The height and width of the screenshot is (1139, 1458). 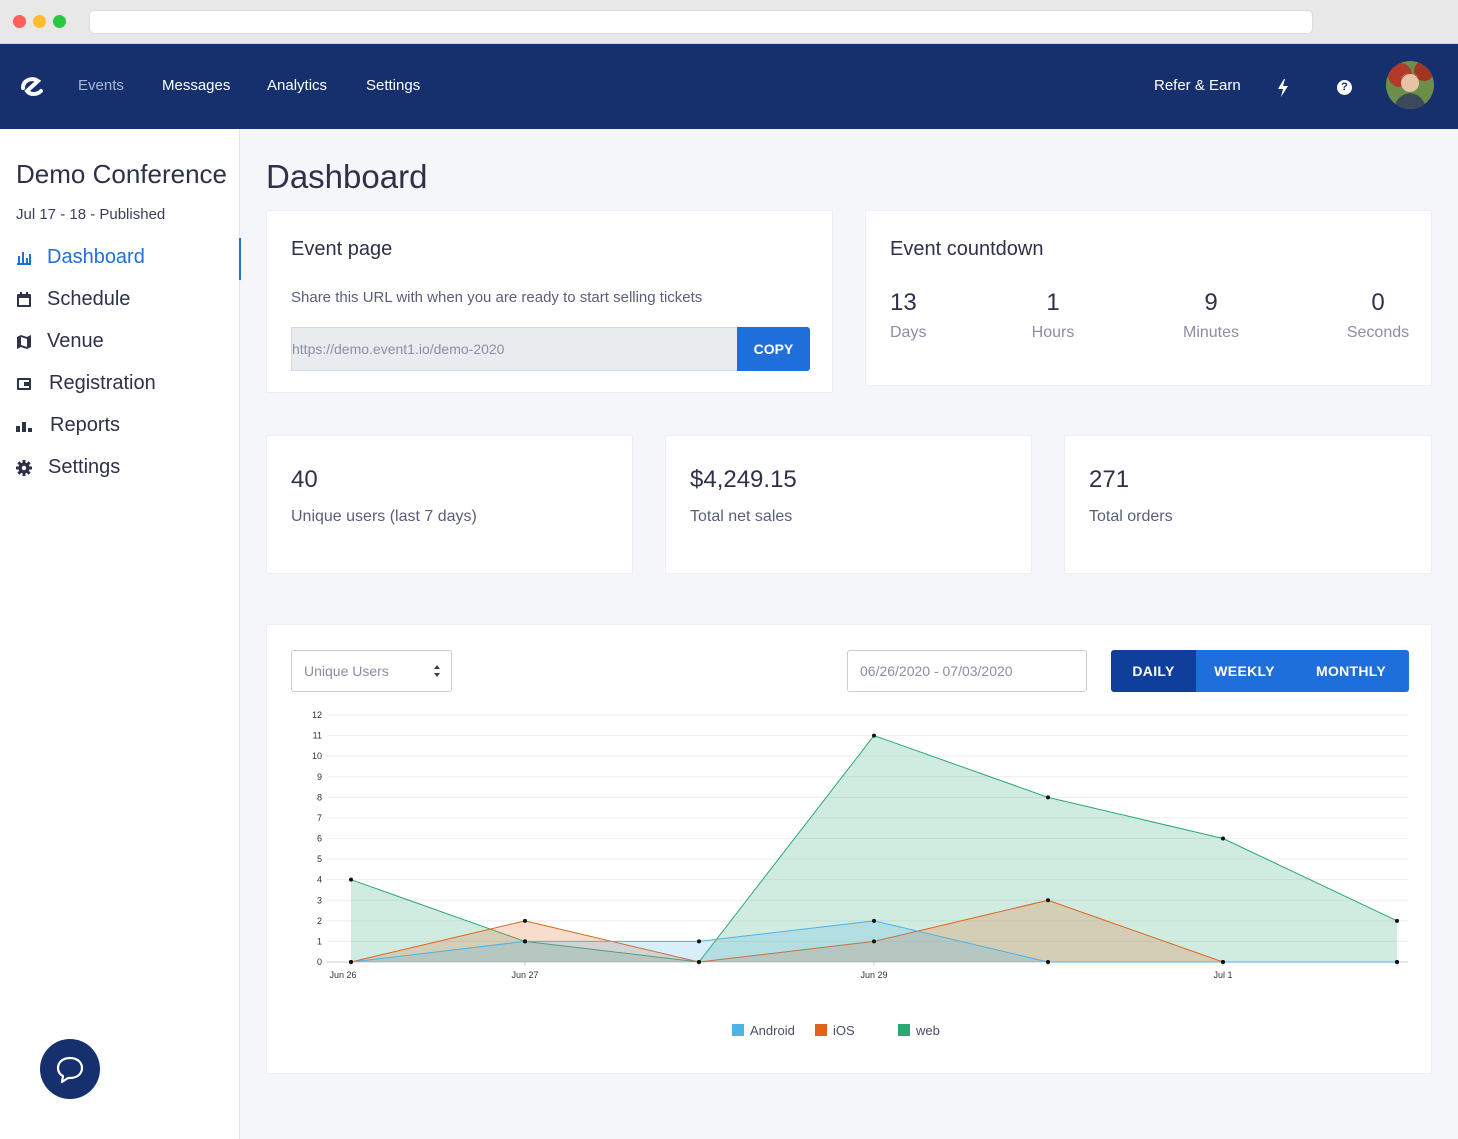 I want to click on bar-chart-icon, so click(x=24, y=258).